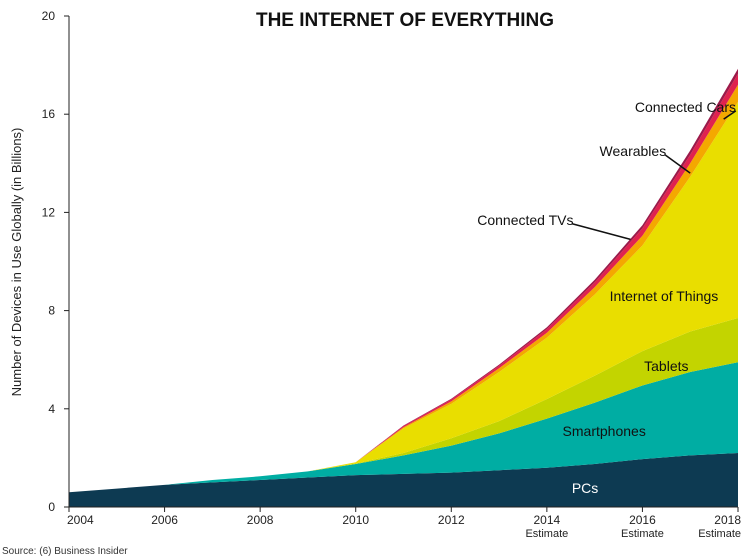 Image resolution: width=755 pixels, height=560 pixels. Describe the element at coordinates (51, 409) in the screenshot. I see `y-tick-label: 4` at that location.